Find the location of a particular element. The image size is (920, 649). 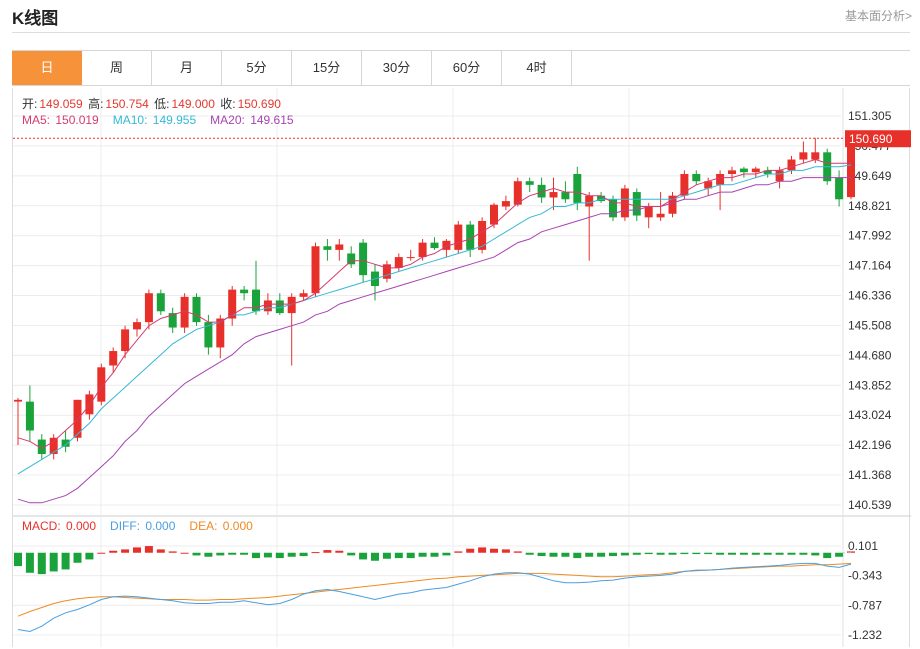

price-tick-label: 146.336 is located at coordinates (870, 296).